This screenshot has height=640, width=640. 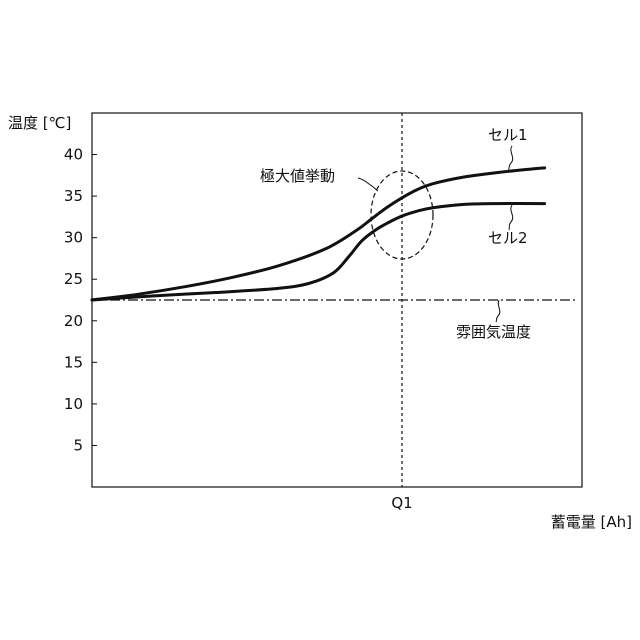 What do you see at coordinates (73, 279) in the screenshot?
I see `y-tick-label: 25` at bounding box center [73, 279].